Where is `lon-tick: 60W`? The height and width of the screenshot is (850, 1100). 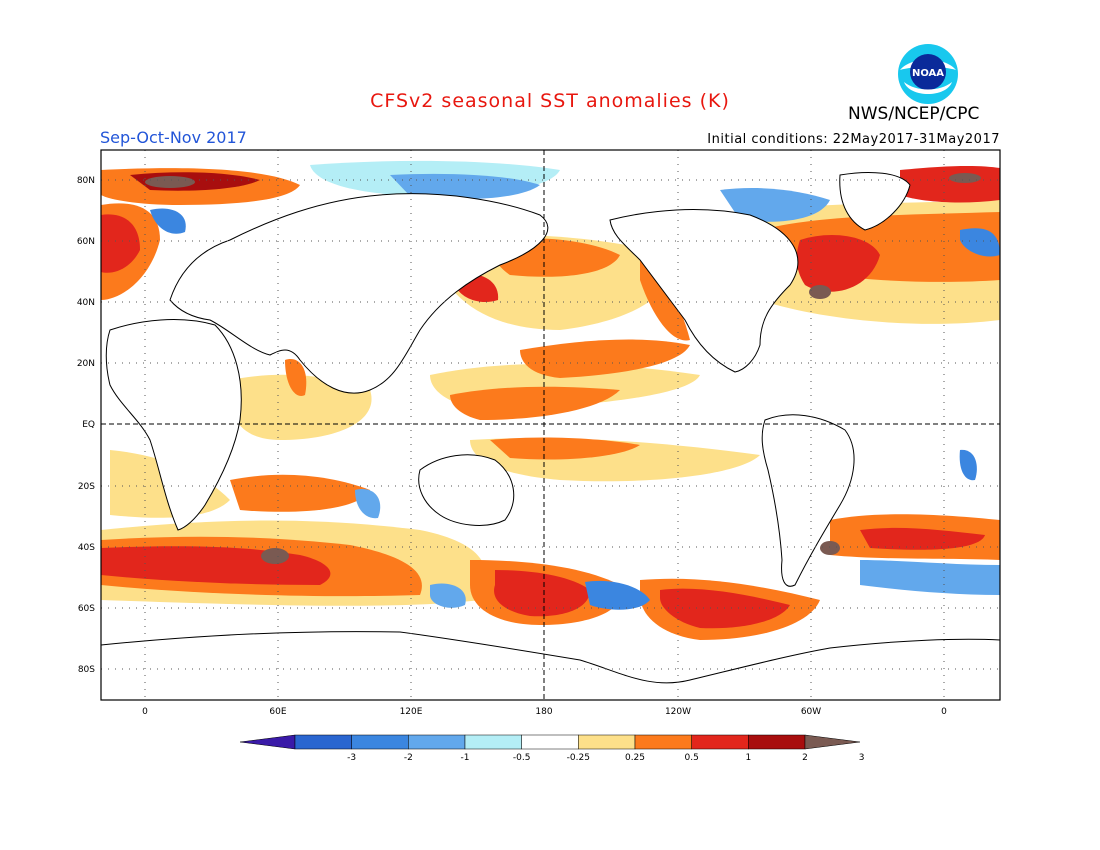
lon-tick: 60W is located at coordinates (811, 712).